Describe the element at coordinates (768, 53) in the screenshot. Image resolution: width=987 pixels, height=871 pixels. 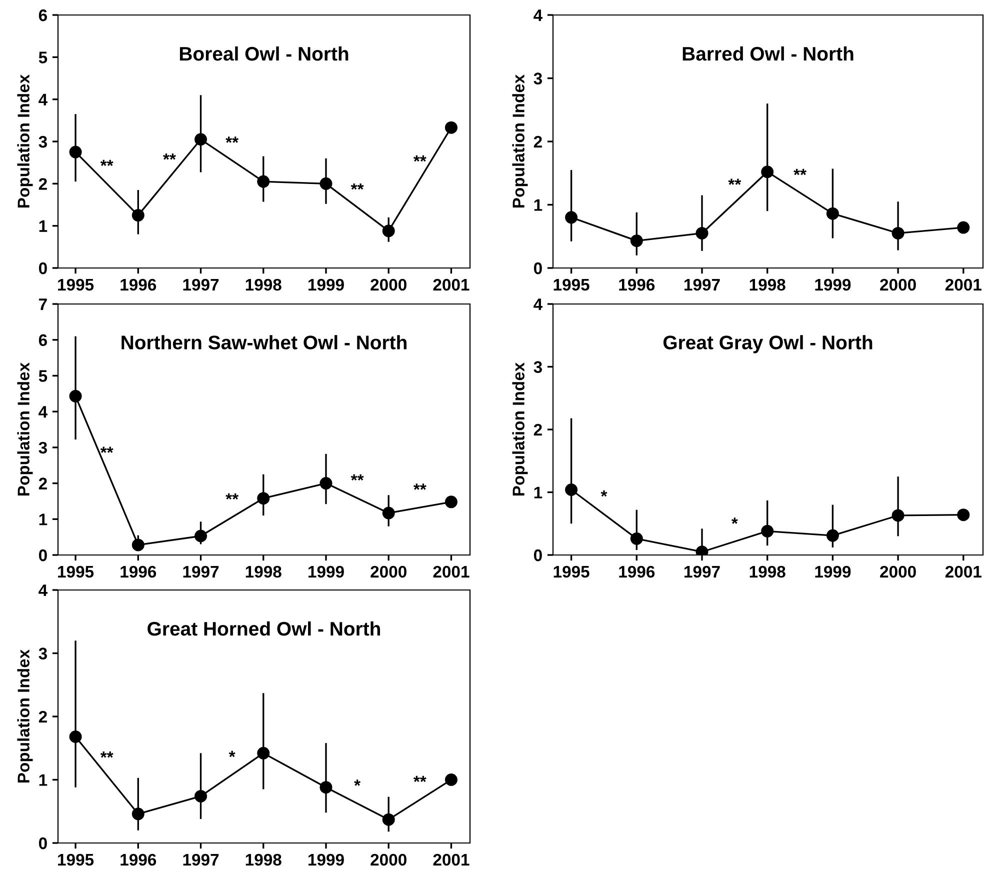
I see `text: Barred Owl - North` at that location.